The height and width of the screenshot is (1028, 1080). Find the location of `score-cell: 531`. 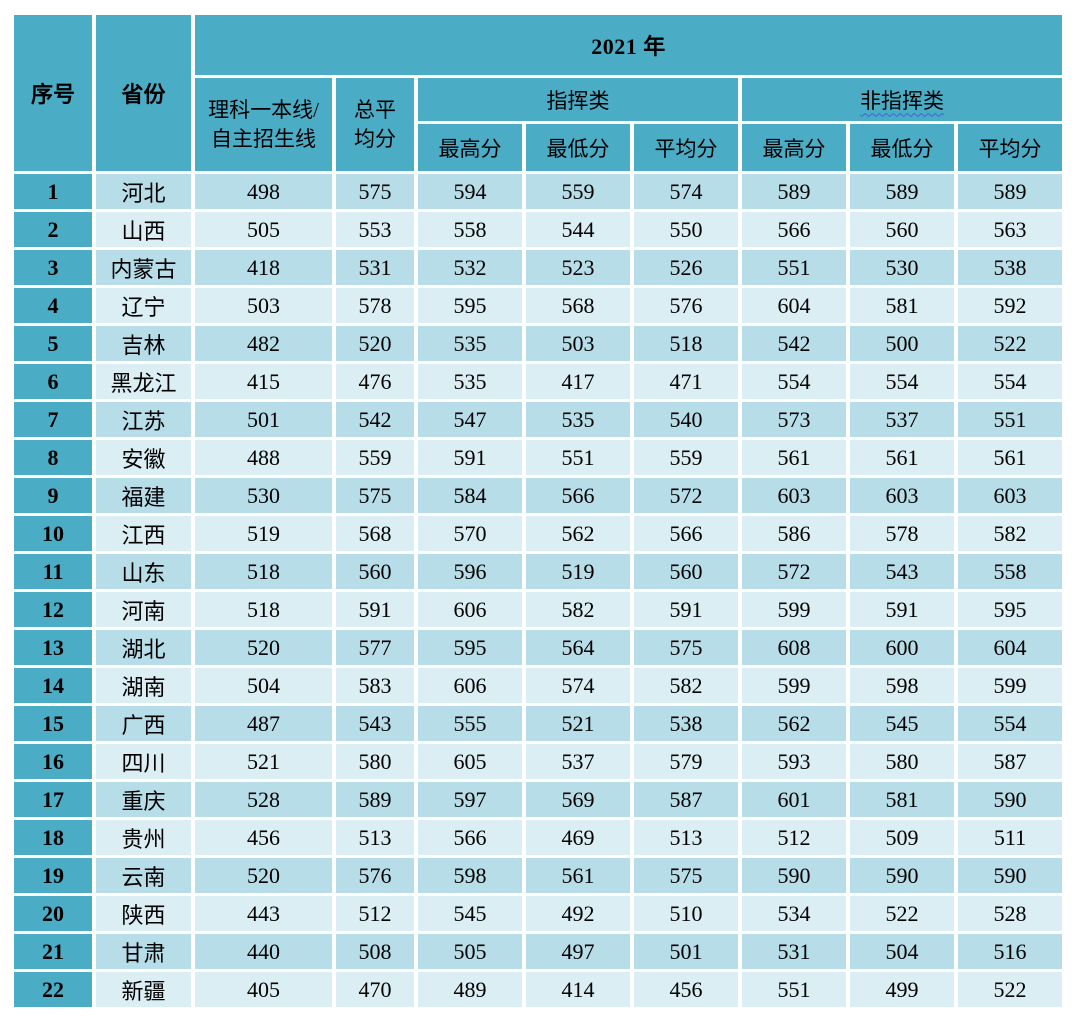

score-cell: 531 is located at coordinates (375, 267).